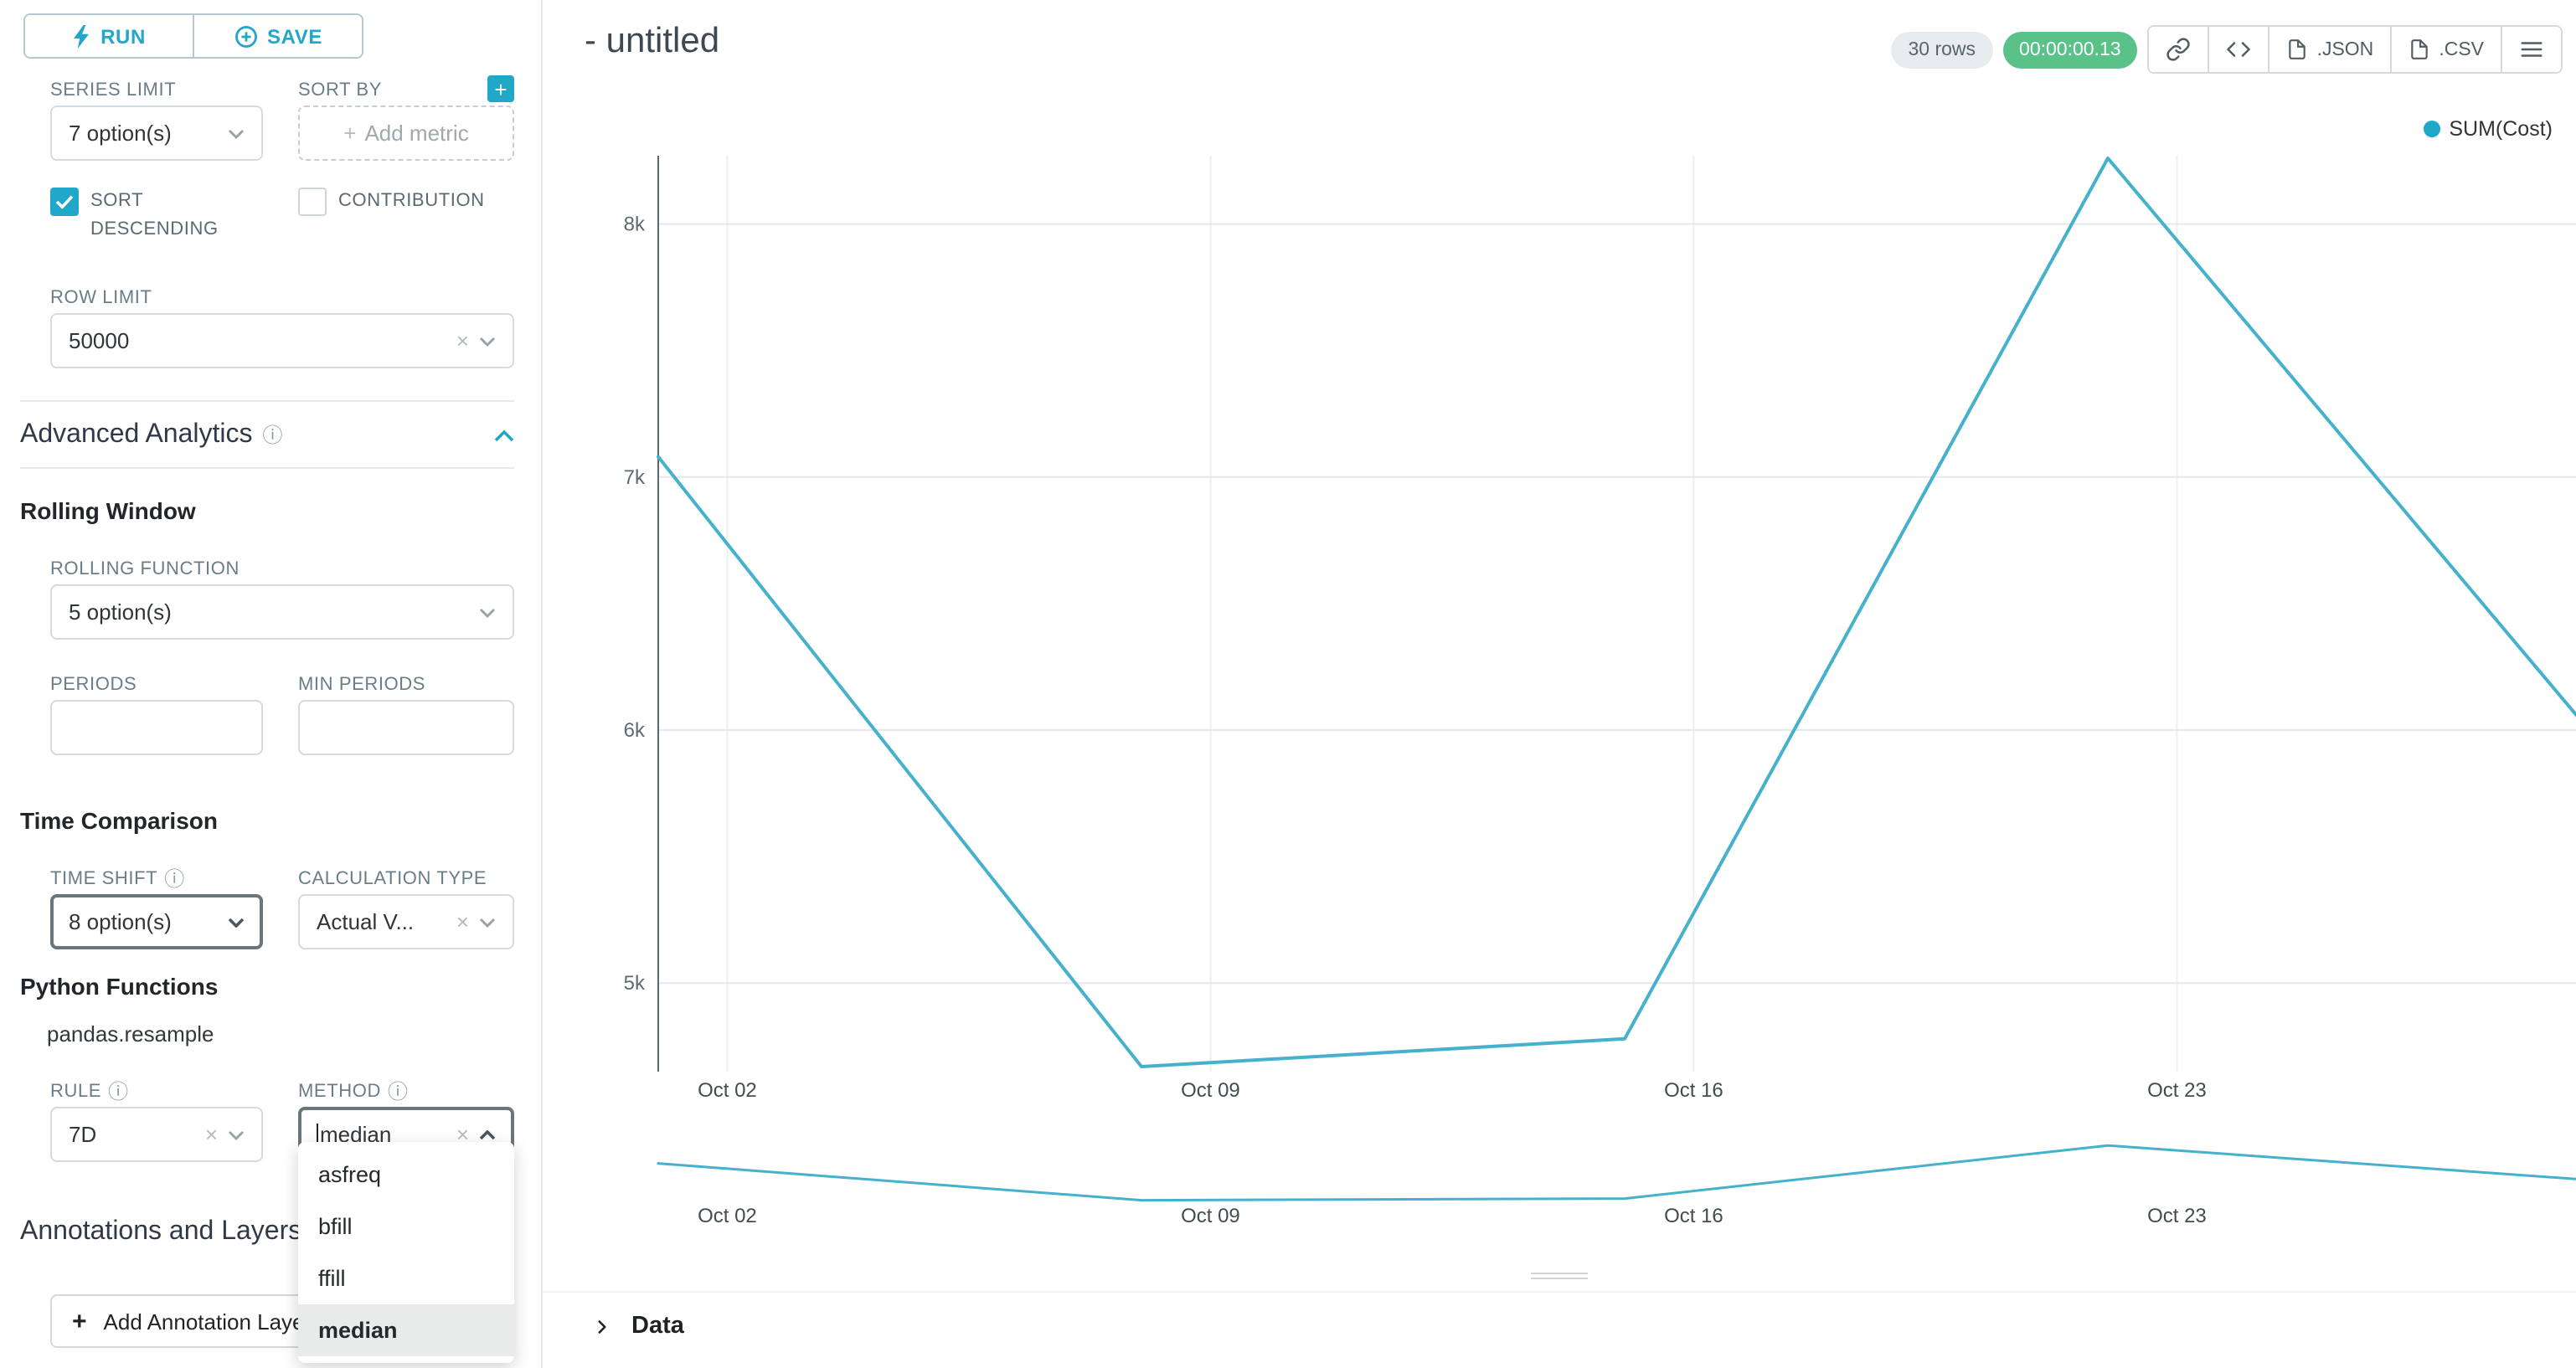  I want to click on add-metric-plus-button: +, so click(500, 88).